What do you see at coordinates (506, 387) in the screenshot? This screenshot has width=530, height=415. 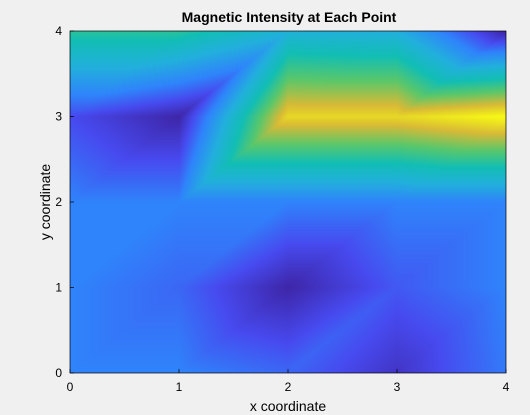 I see `x-tick-label: 4` at bounding box center [506, 387].